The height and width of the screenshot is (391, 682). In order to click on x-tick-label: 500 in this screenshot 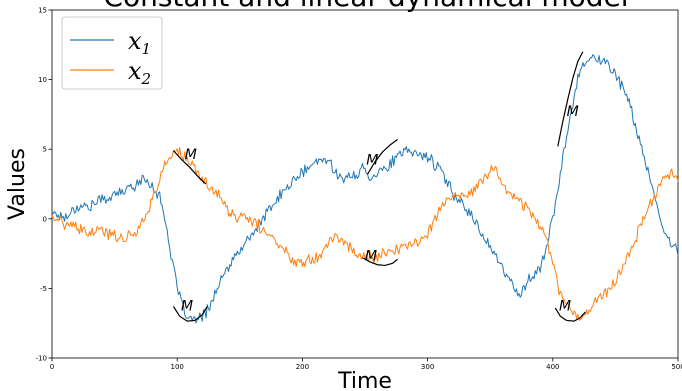, I will do `click(676, 367)`.